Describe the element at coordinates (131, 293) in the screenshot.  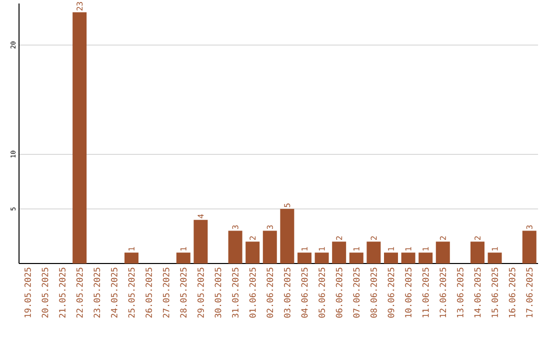
I see `x-tick-label: 25.05.2025` at that location.